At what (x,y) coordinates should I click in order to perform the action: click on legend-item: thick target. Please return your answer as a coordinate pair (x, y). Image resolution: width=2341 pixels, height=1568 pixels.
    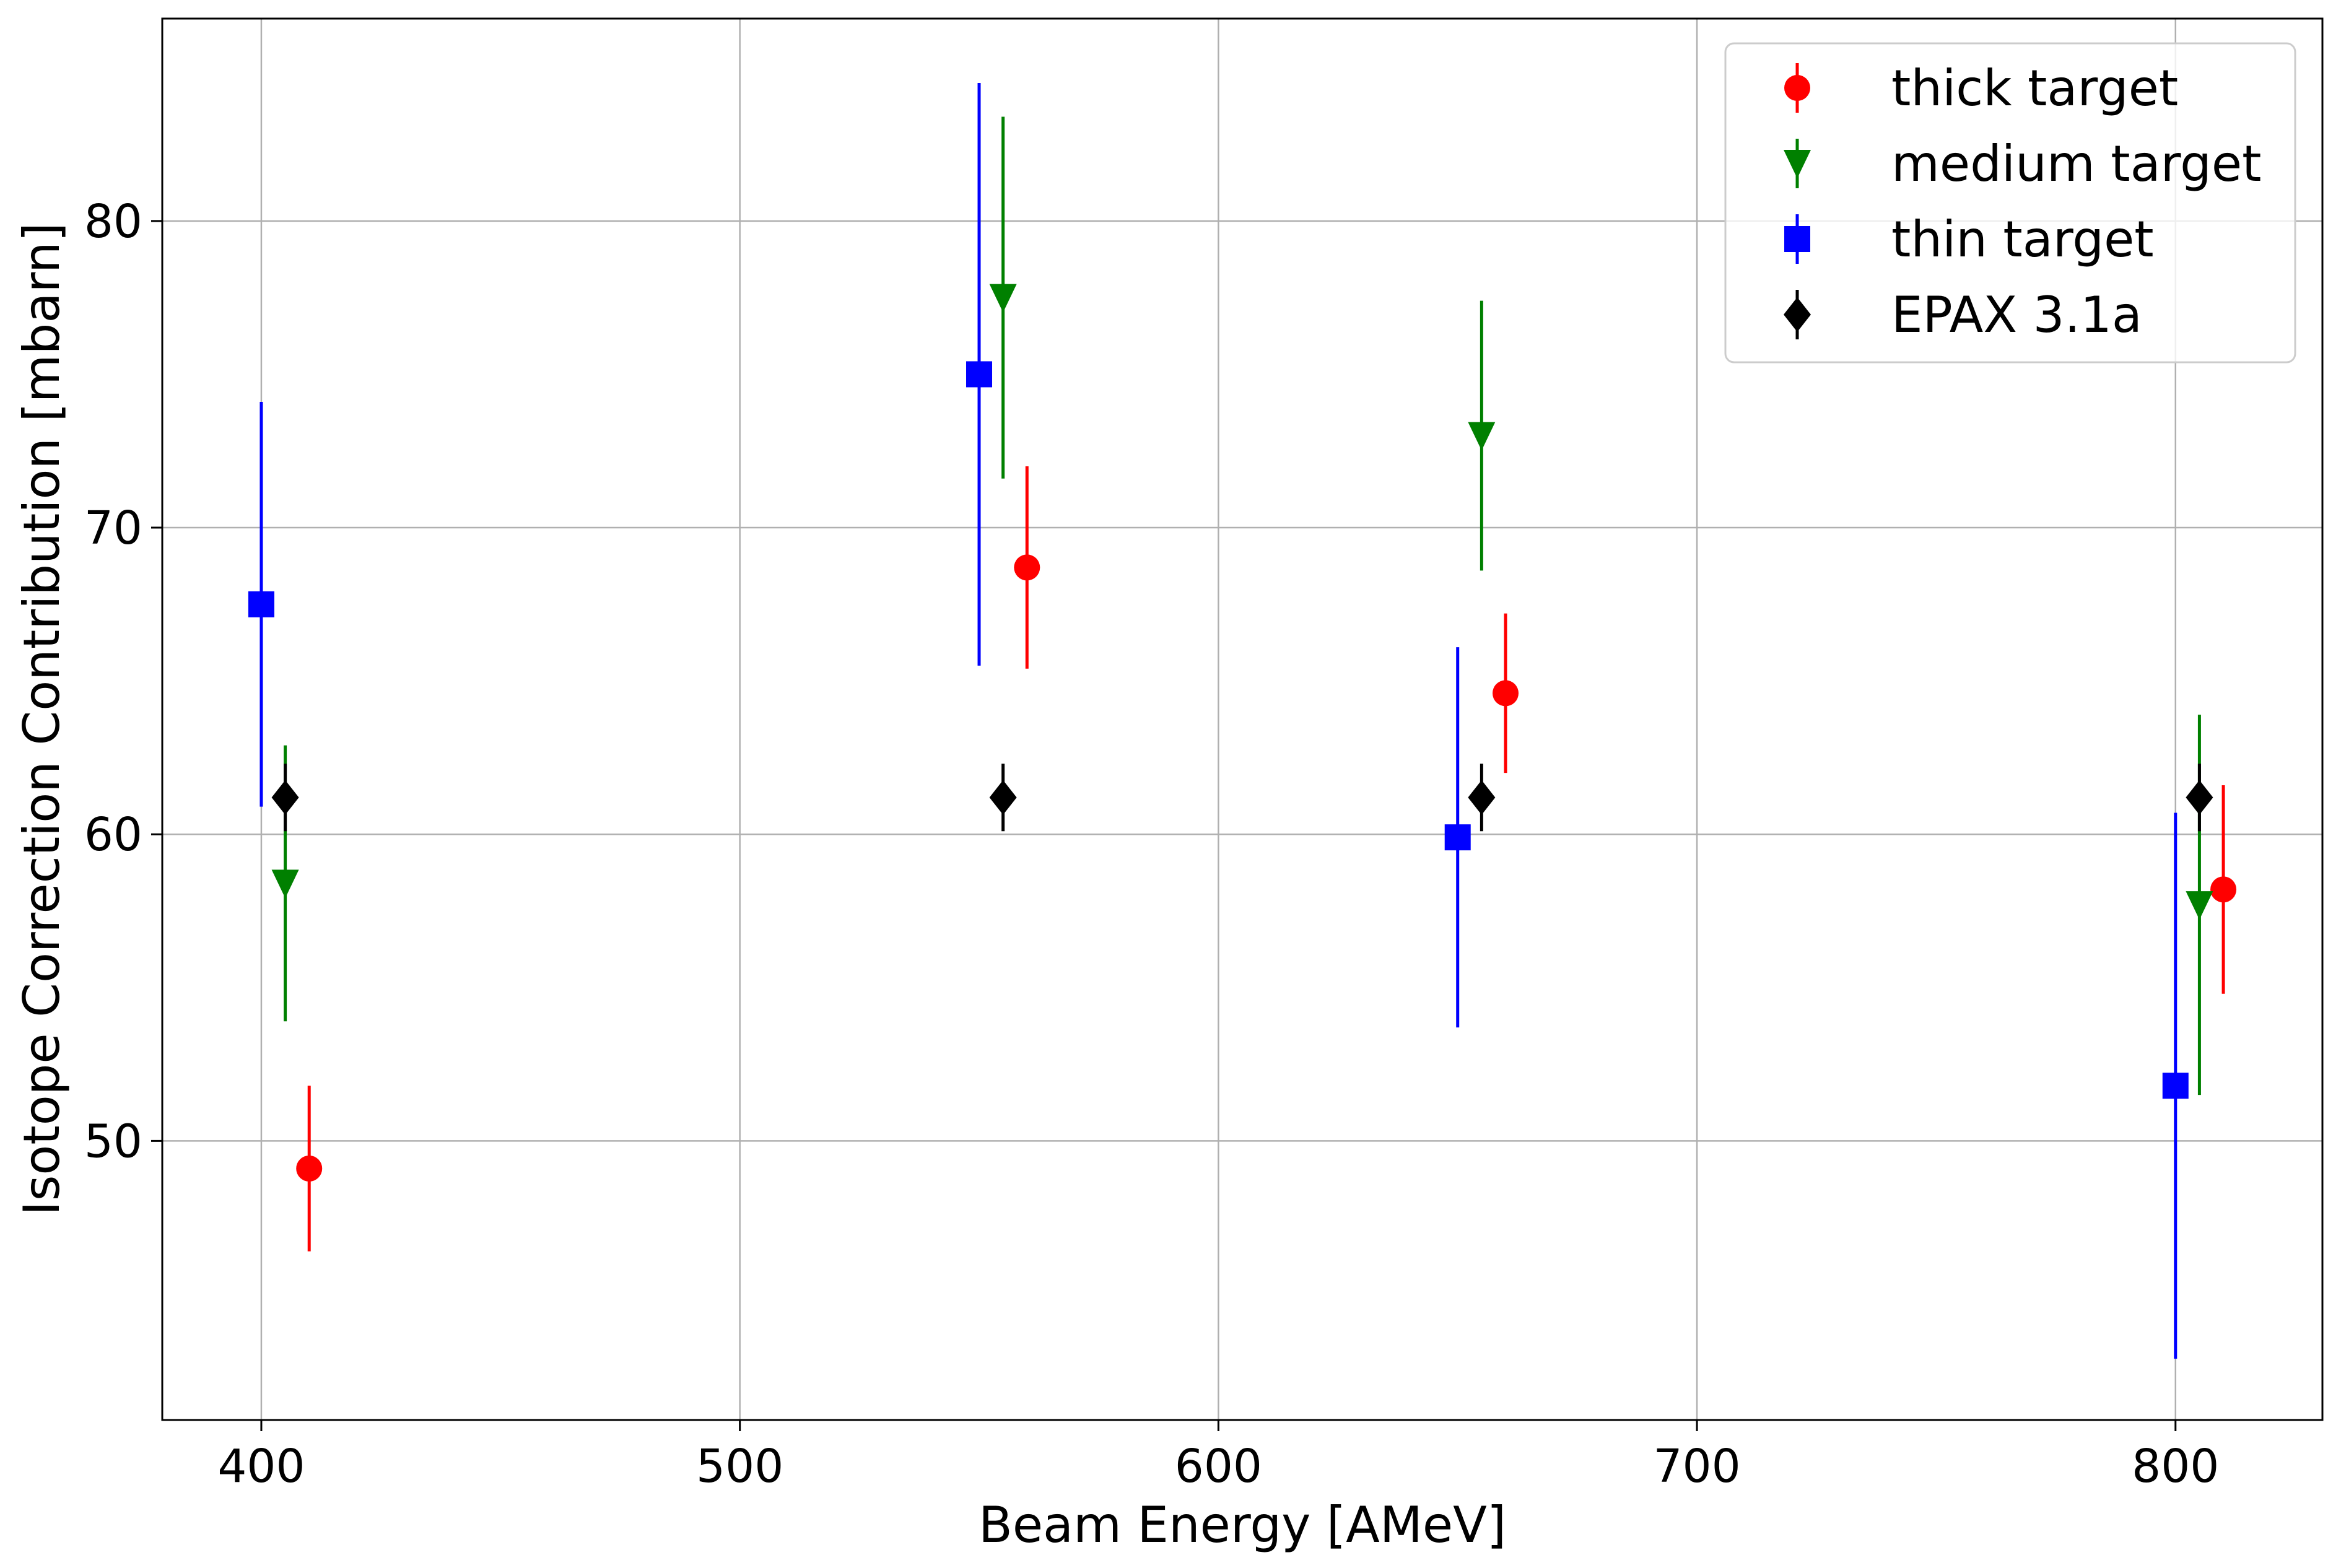
    Looking at the image, I should click on (1981, 88).